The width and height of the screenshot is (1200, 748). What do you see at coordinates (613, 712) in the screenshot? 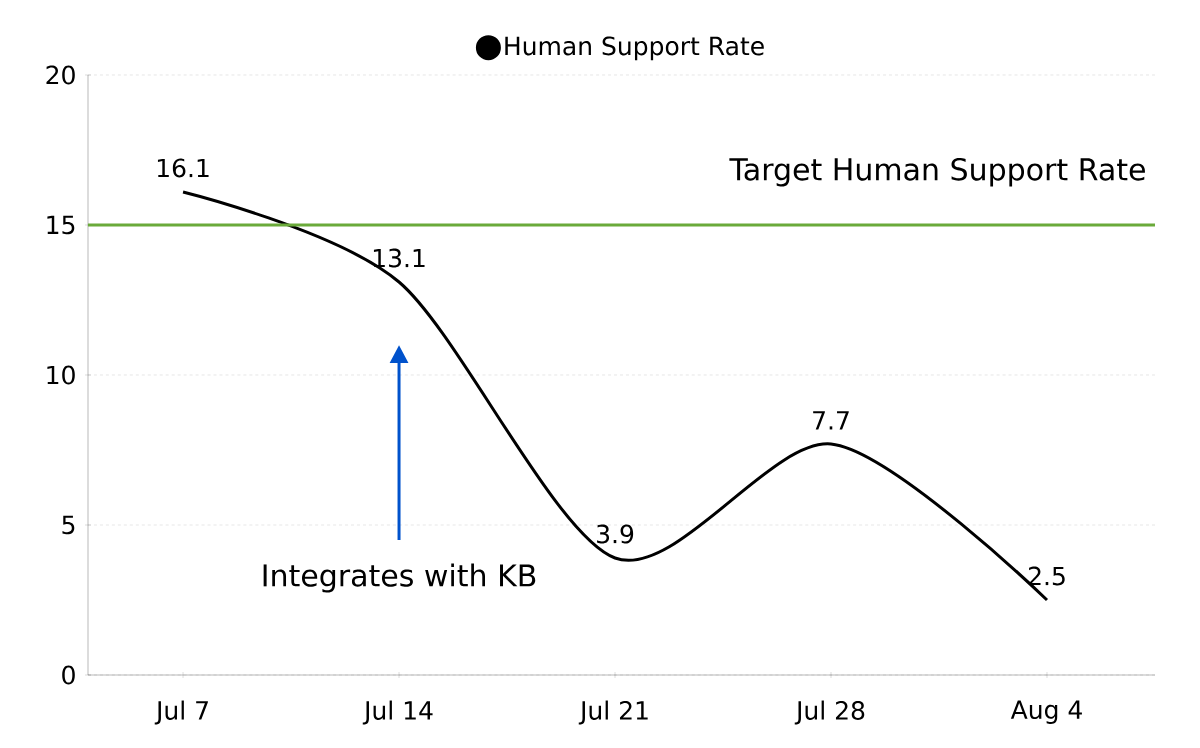
I see `x-tick-label: Jul 21` at bounding box center [613, 712].